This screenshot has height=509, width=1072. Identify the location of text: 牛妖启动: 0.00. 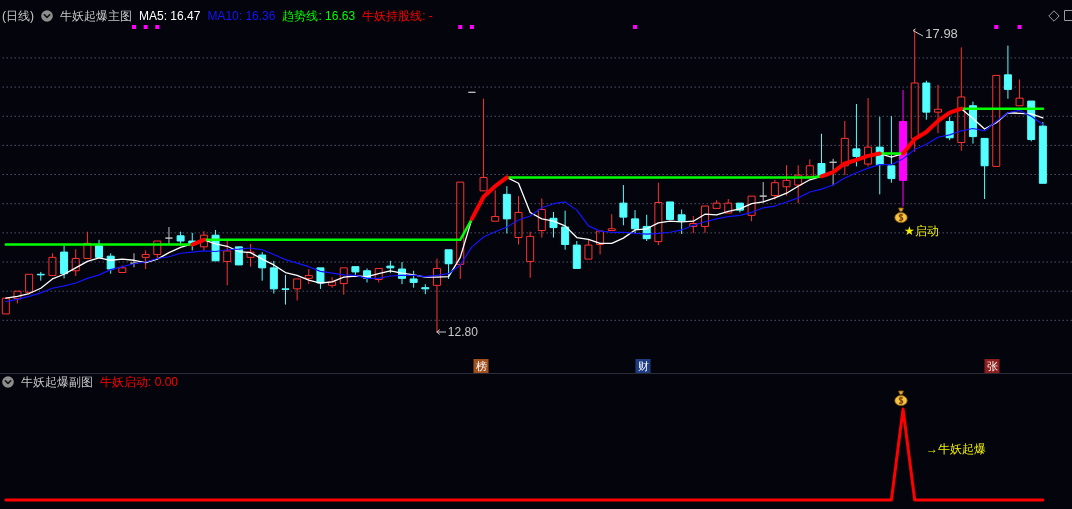
(139, 382).